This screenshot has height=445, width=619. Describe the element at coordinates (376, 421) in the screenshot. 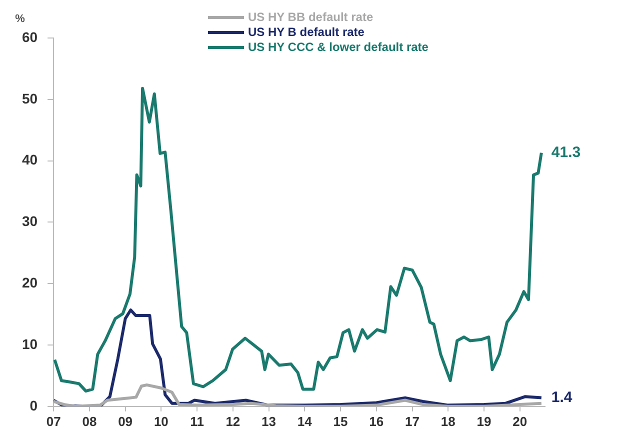

I see `x-tick-label: 16` at that location.